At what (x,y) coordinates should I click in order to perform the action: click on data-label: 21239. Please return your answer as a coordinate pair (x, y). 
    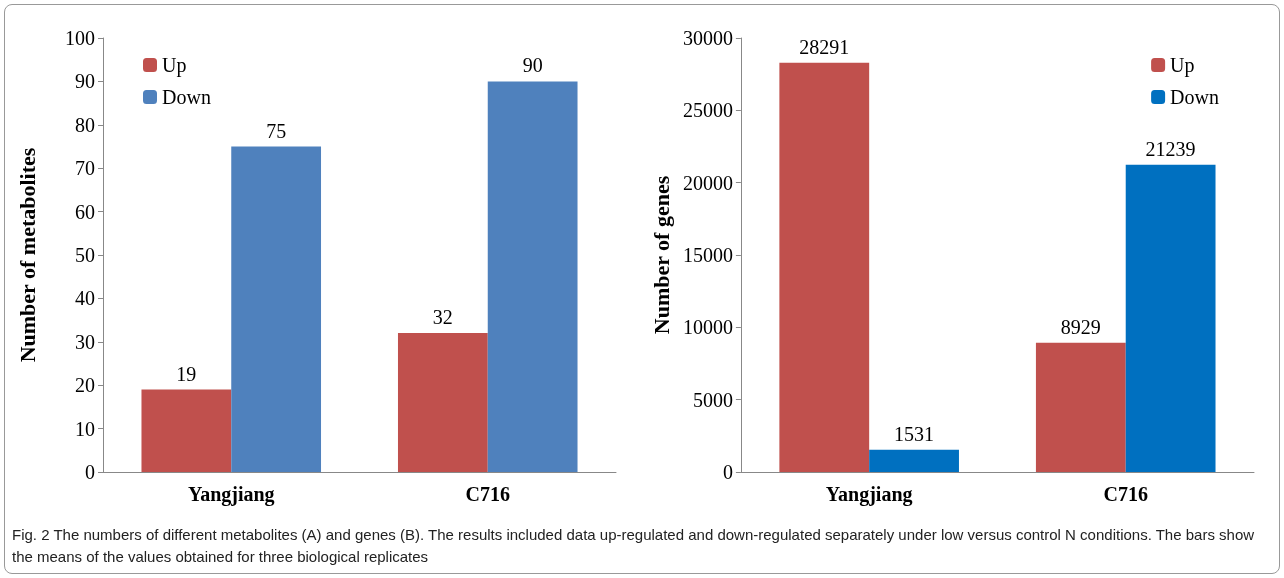
    Looking at the image, I should click on (1170, 148).